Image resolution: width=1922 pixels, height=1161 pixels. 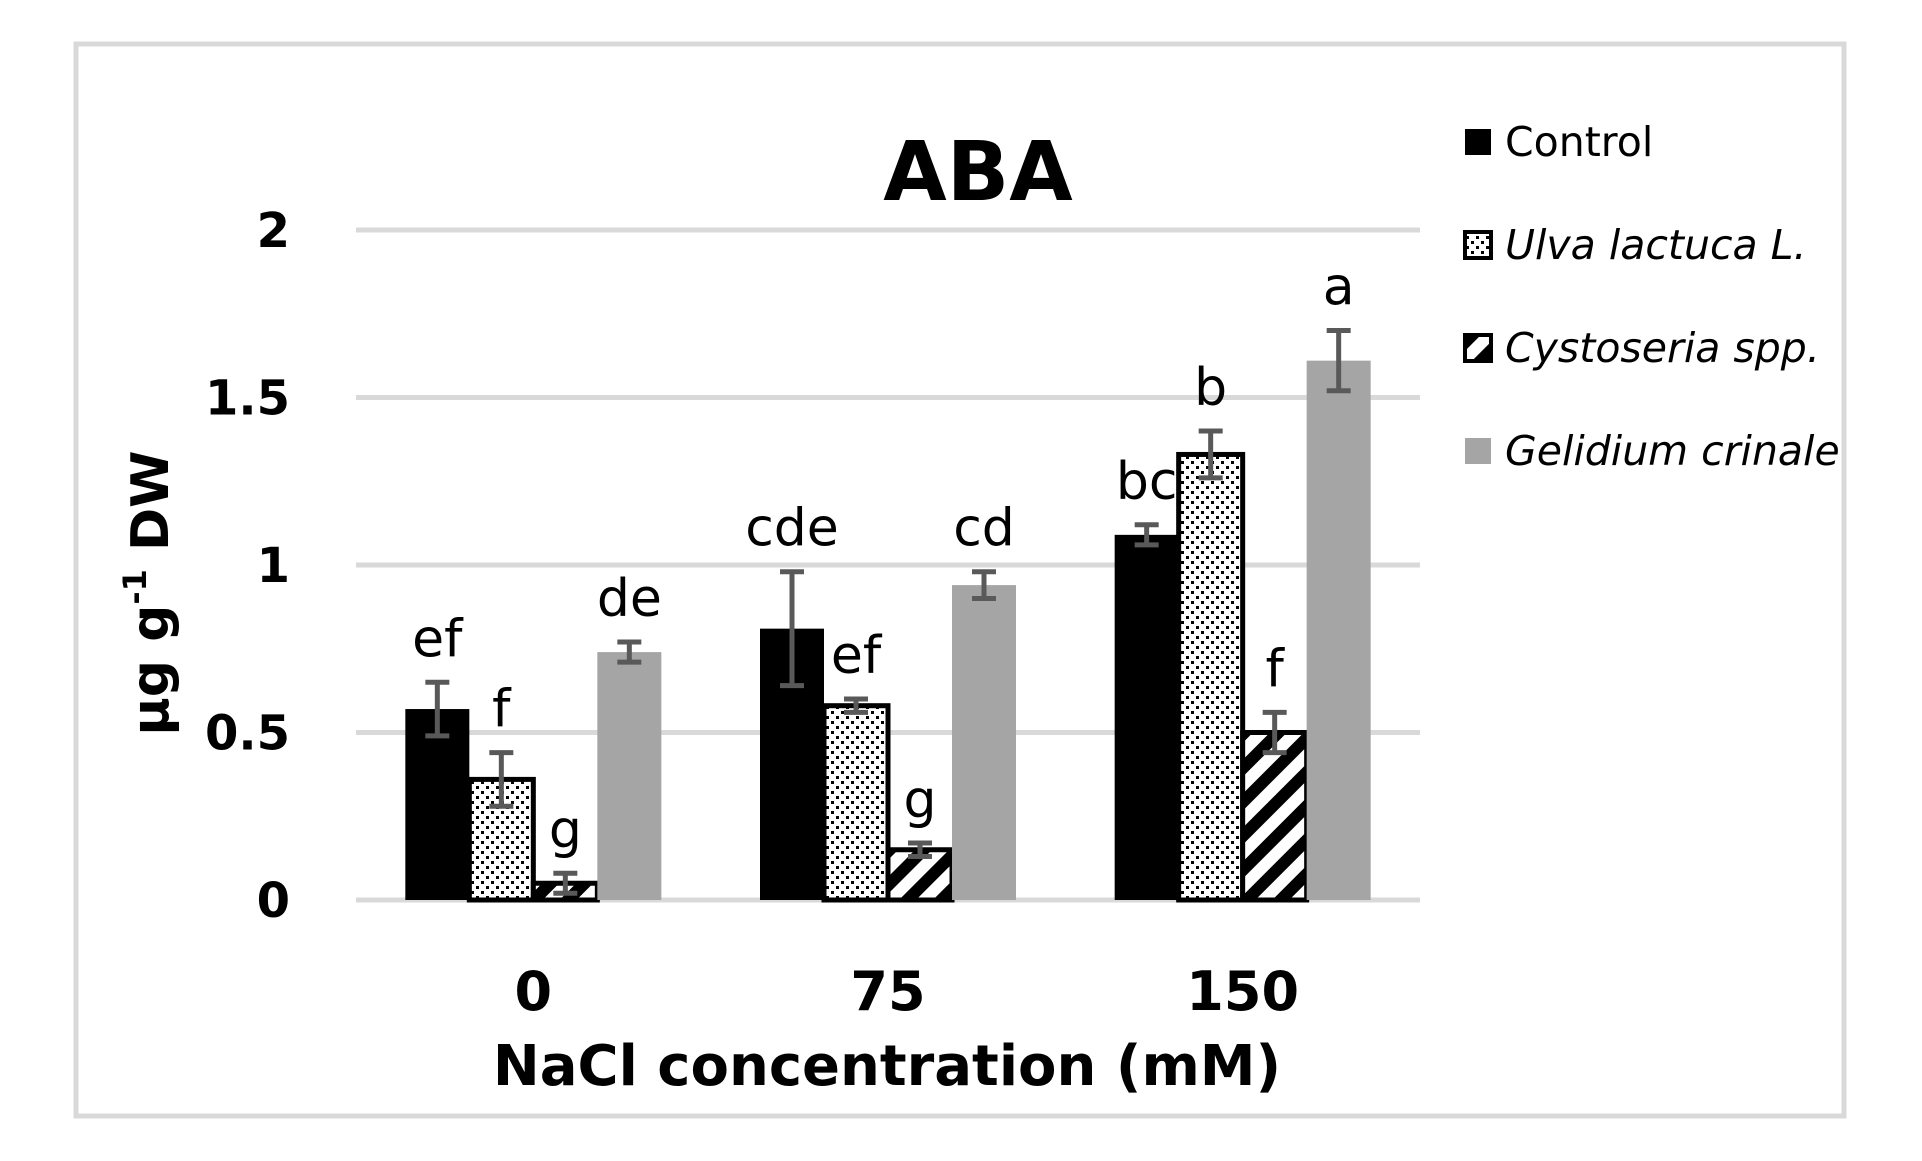 I want to click on y-tick-label: 0.5, so click(x=247, y=734).